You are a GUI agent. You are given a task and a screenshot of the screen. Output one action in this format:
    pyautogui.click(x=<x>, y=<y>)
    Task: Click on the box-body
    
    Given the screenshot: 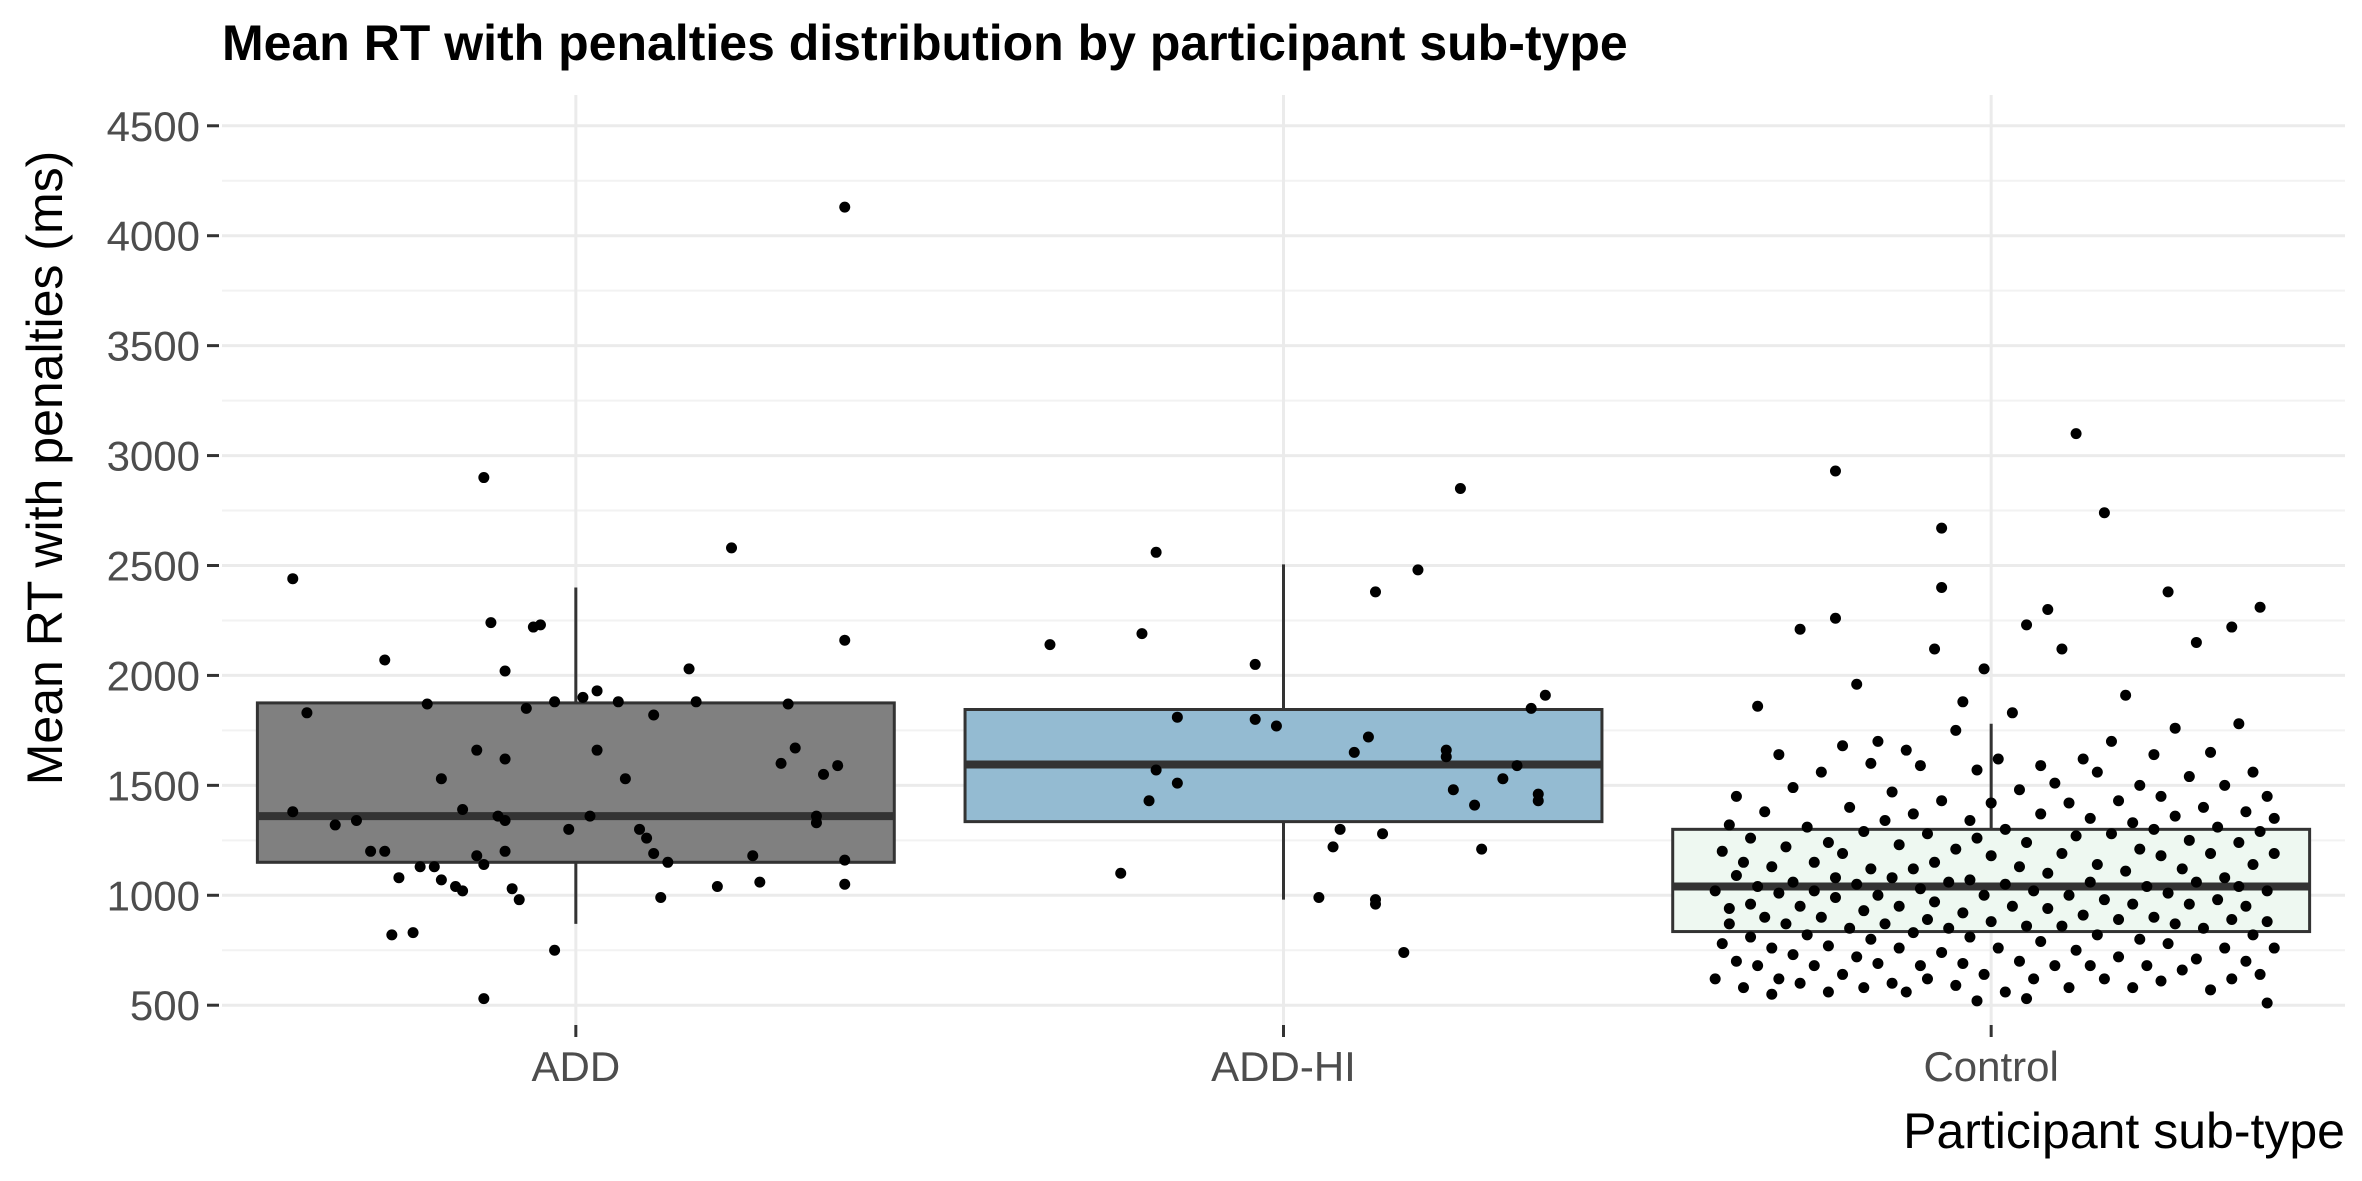 What is the action you would take?
    pyautogui.click(x=1991, y=880)
    